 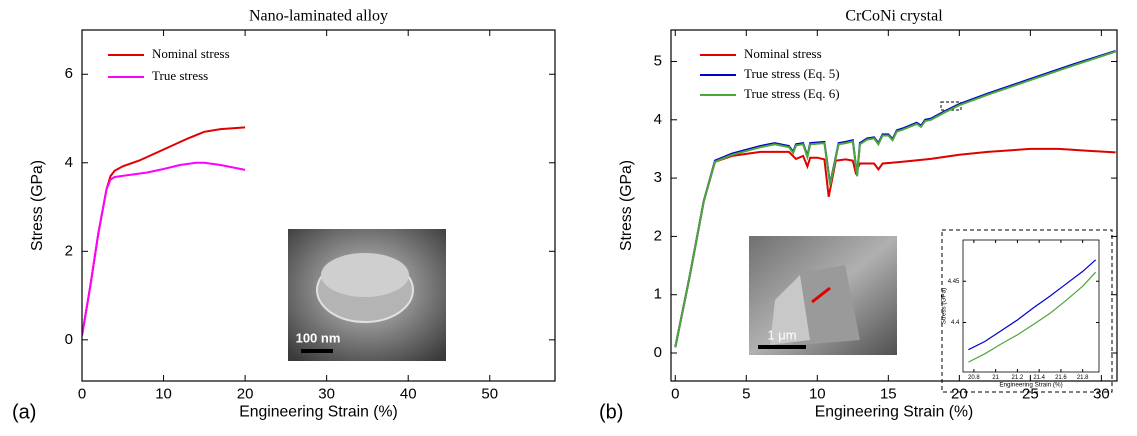 I want to click on axes-frame, so click(x=1031, y=306).